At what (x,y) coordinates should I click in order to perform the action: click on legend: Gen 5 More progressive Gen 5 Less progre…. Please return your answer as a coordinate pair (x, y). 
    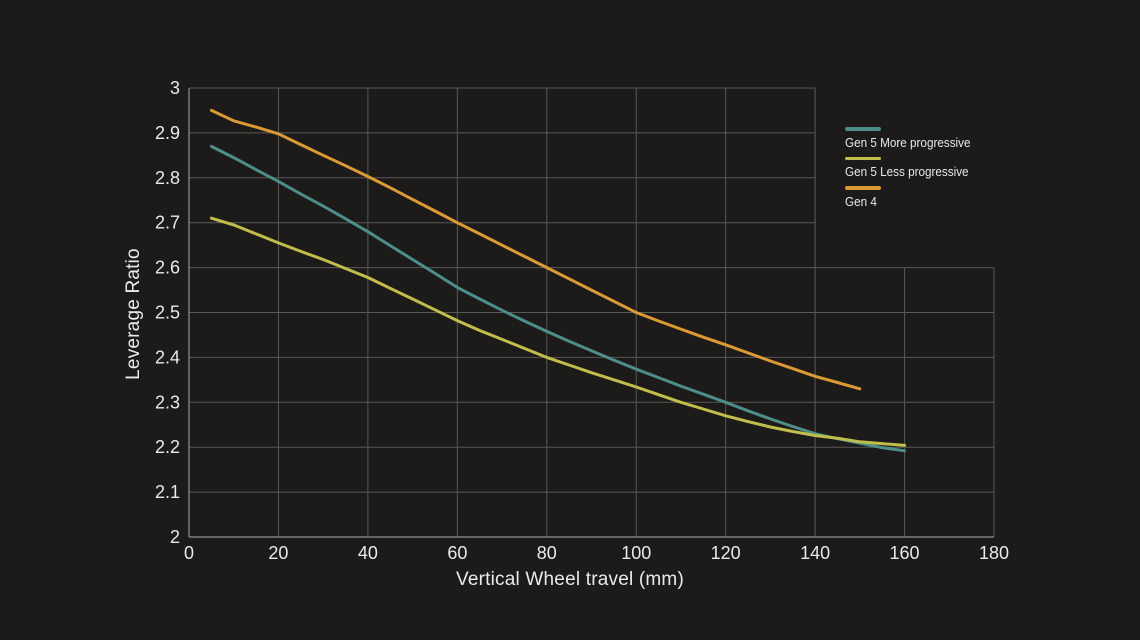
    Looking at the image, I should click on (914, 171).